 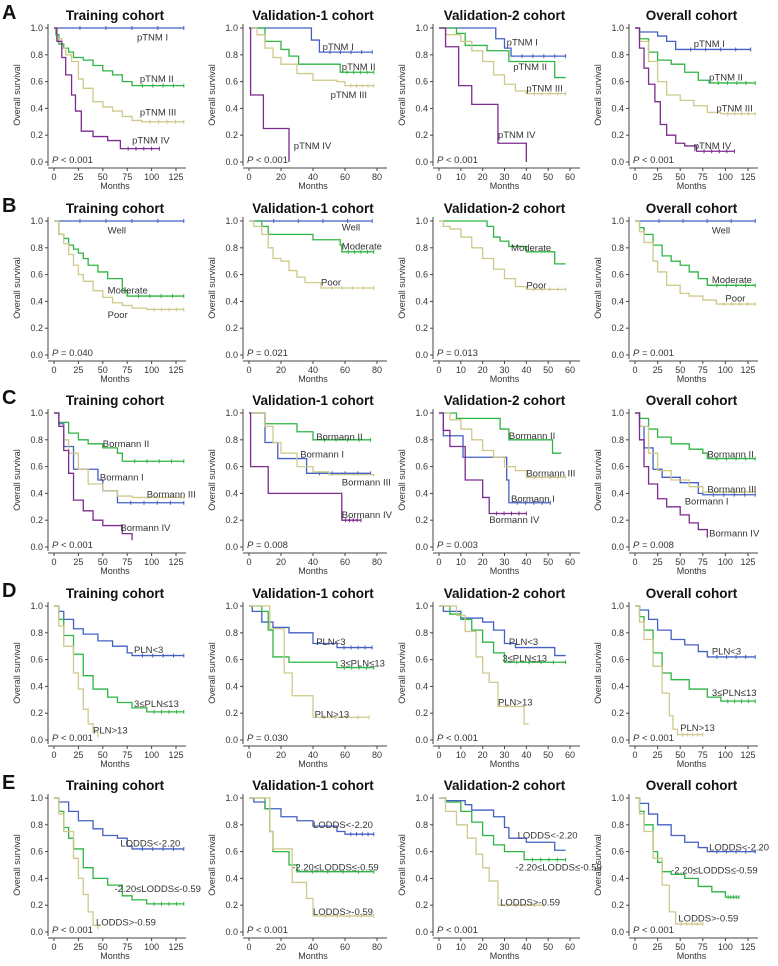 I want to click on panel-title: Overall cohort, so click(x=692, y=400).